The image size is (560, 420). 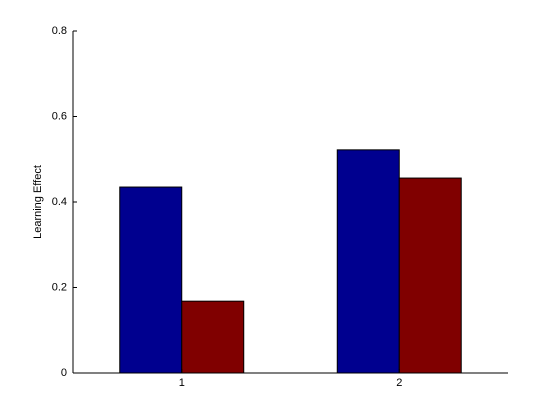 What do you see at coordinates (399, 383) in the screenshot?
I see `x-tick-label: 2` at bounding box center [399, 383].